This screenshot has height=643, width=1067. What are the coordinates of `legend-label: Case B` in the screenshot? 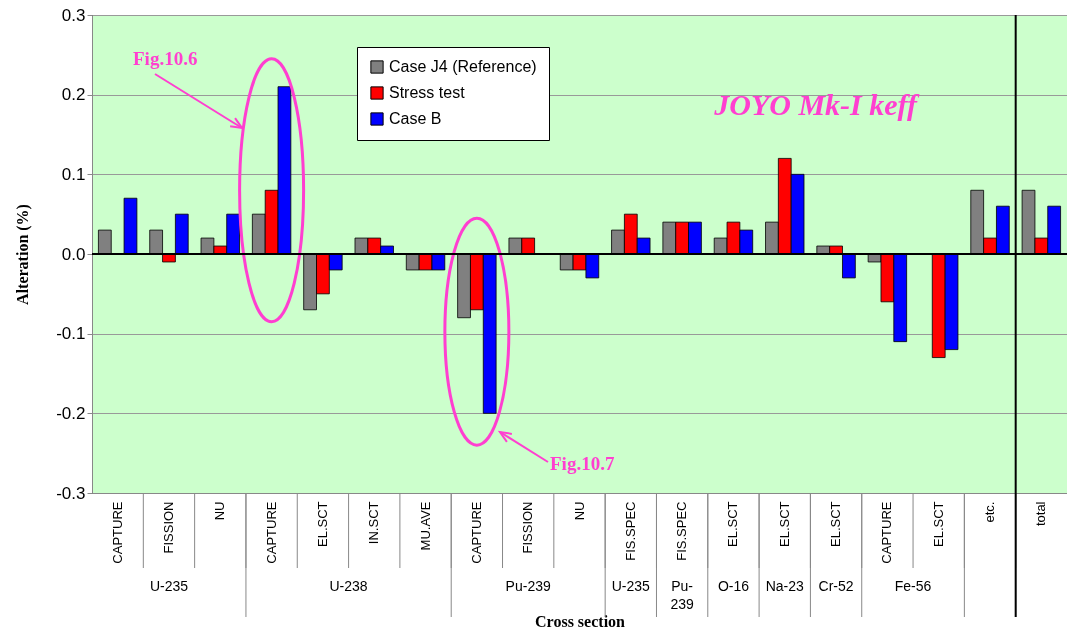 It's located at (415, 118).